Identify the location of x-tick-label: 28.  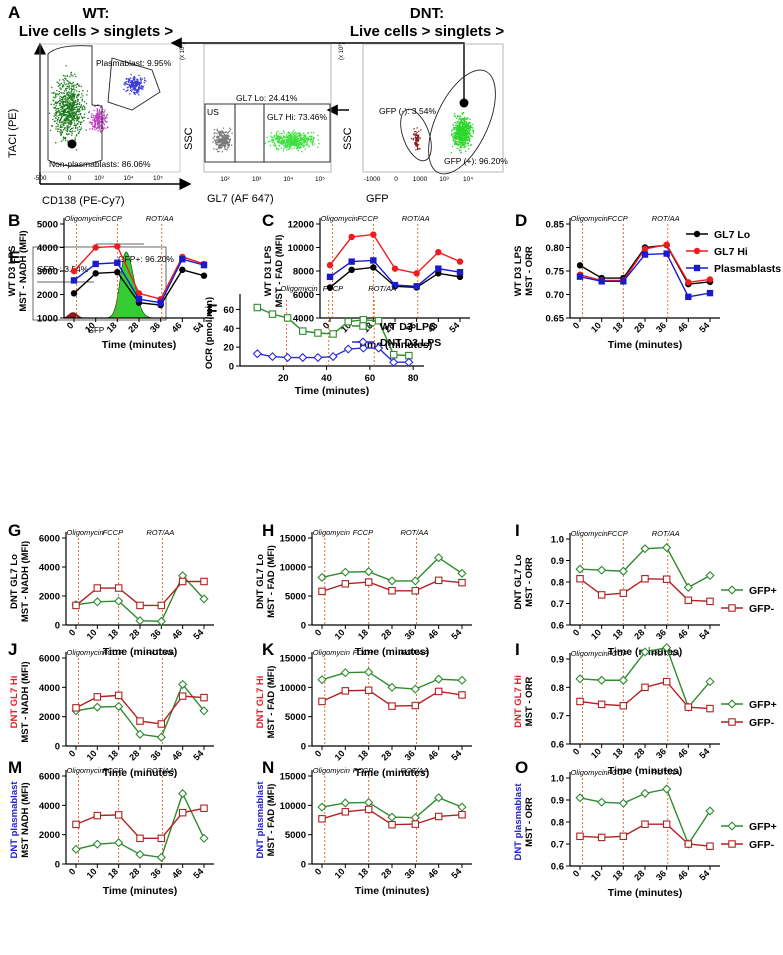
(134, 634).